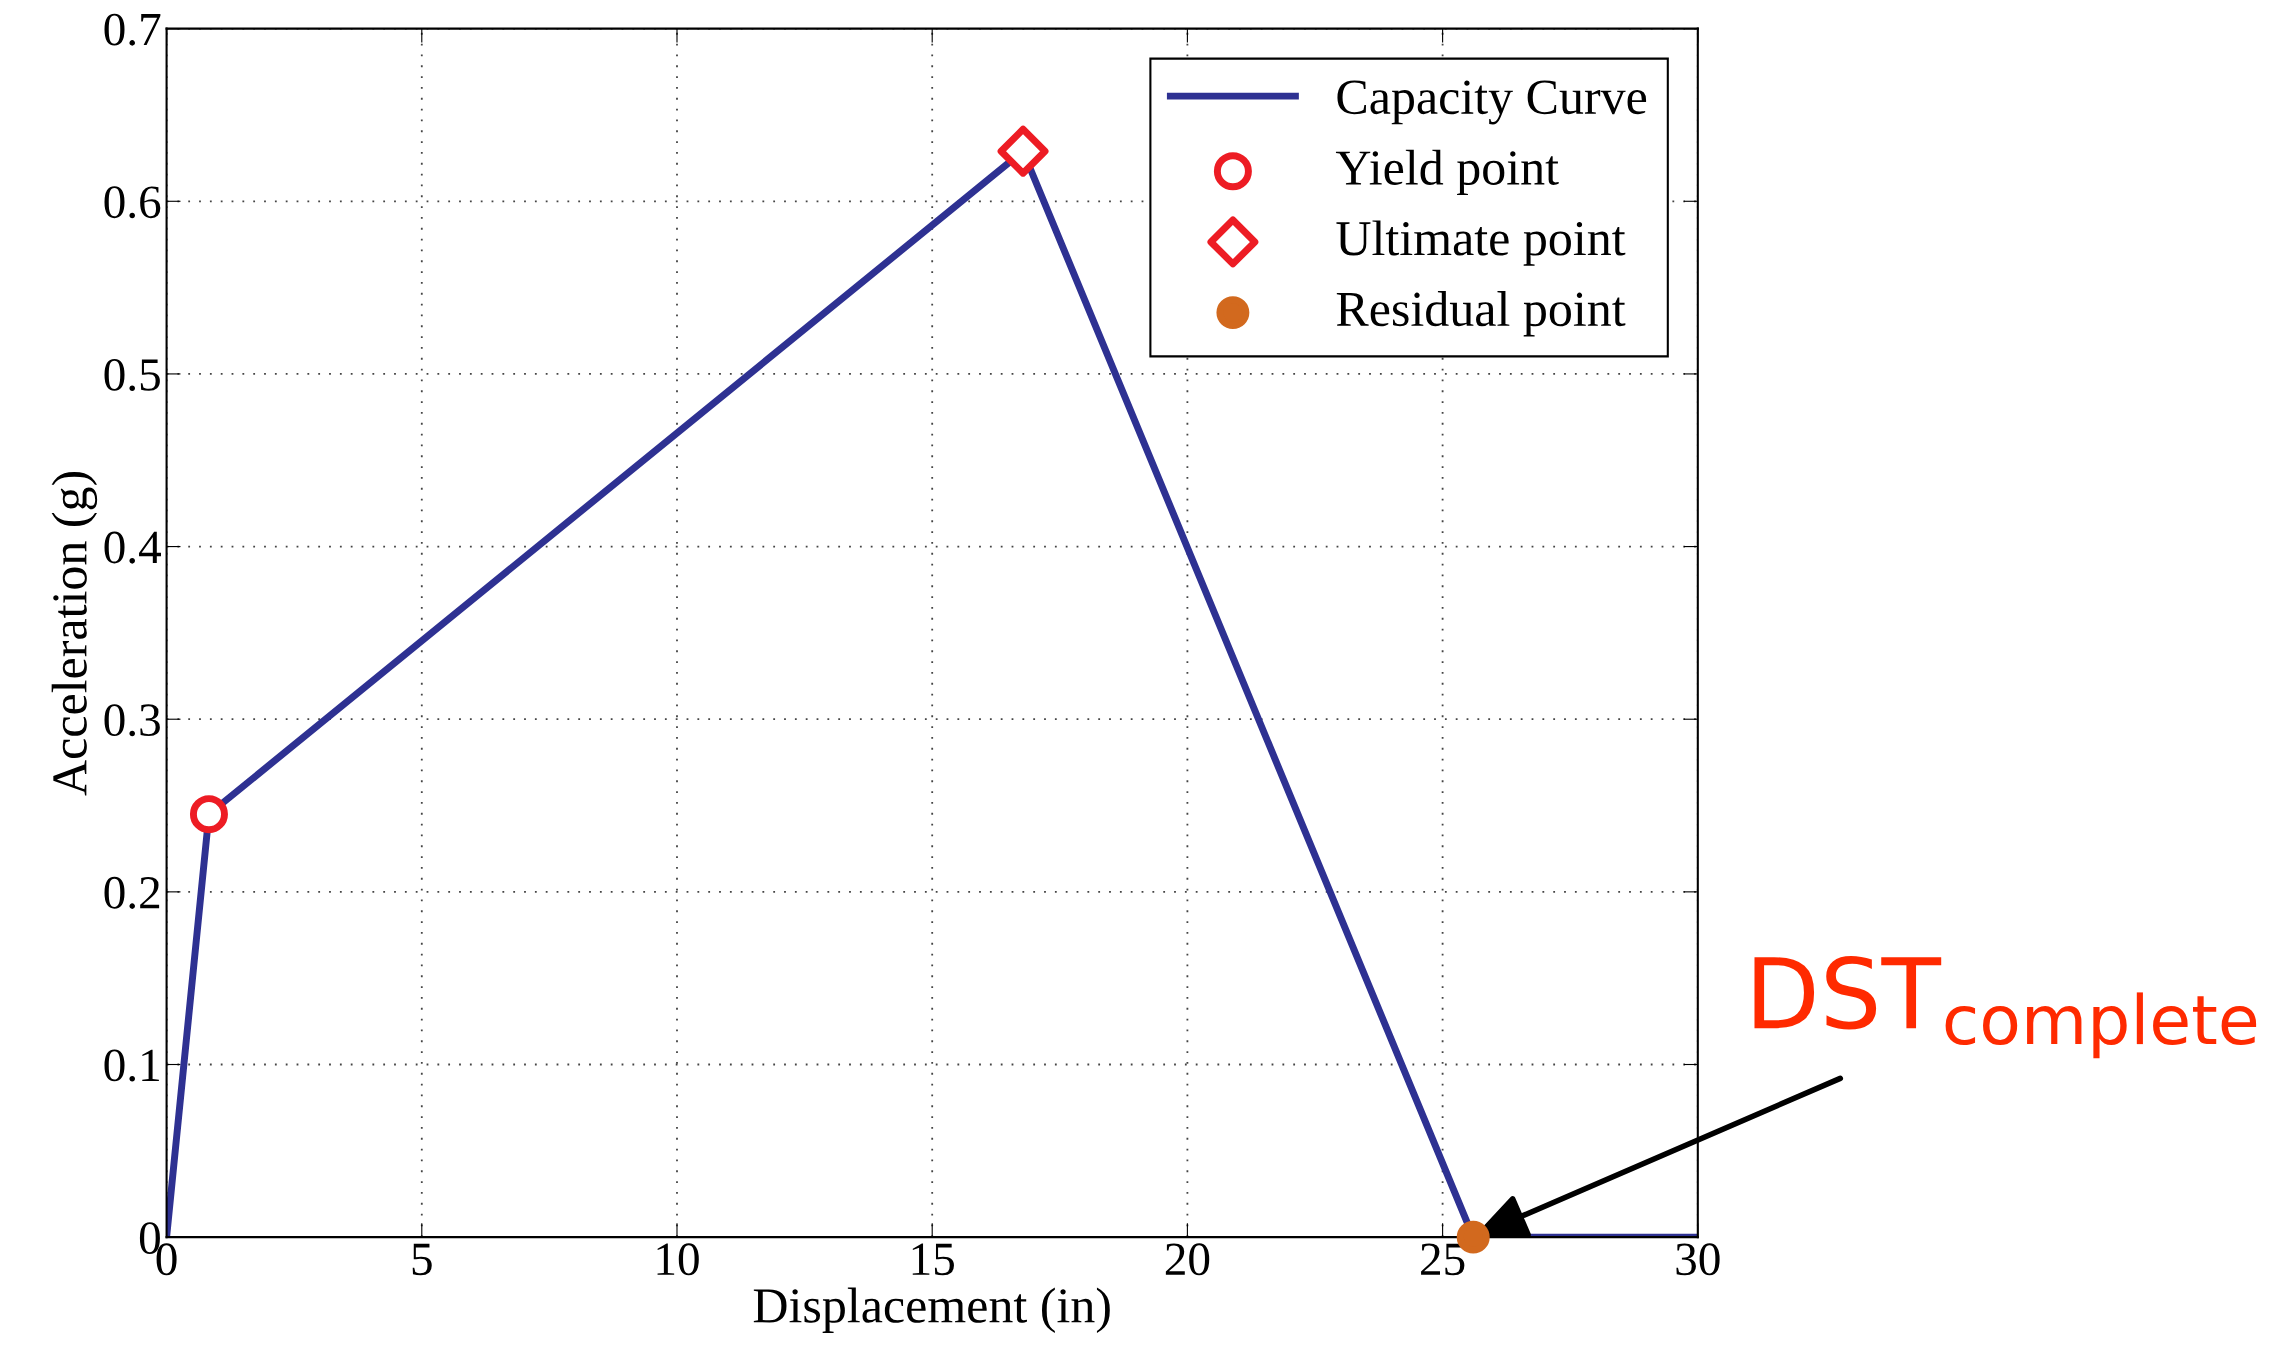  I want to click on y-tick-label: 0.7, so click(132, 29).